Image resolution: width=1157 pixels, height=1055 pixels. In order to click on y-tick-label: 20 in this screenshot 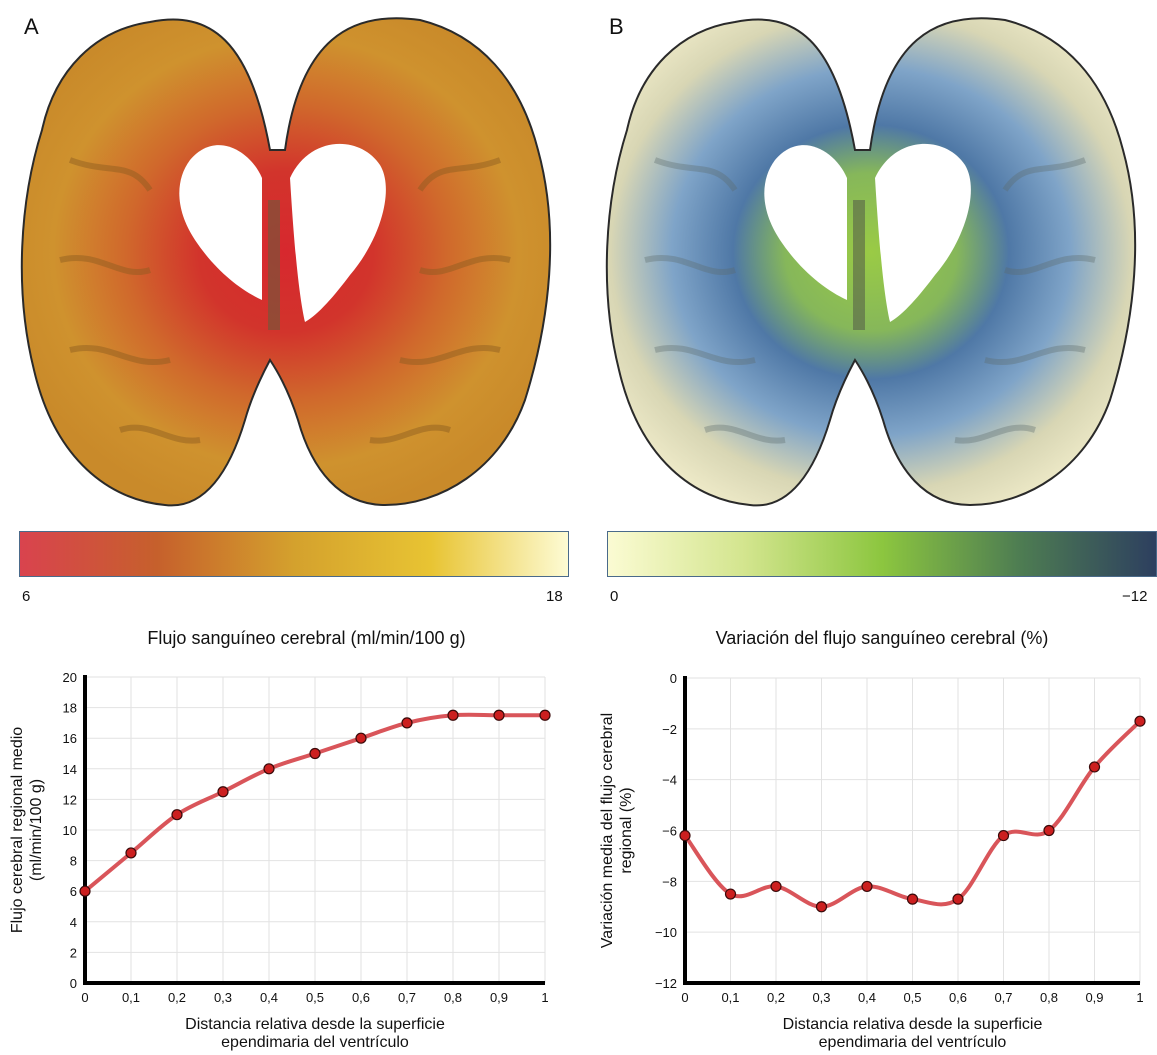, I will do `click(70, 677)`.